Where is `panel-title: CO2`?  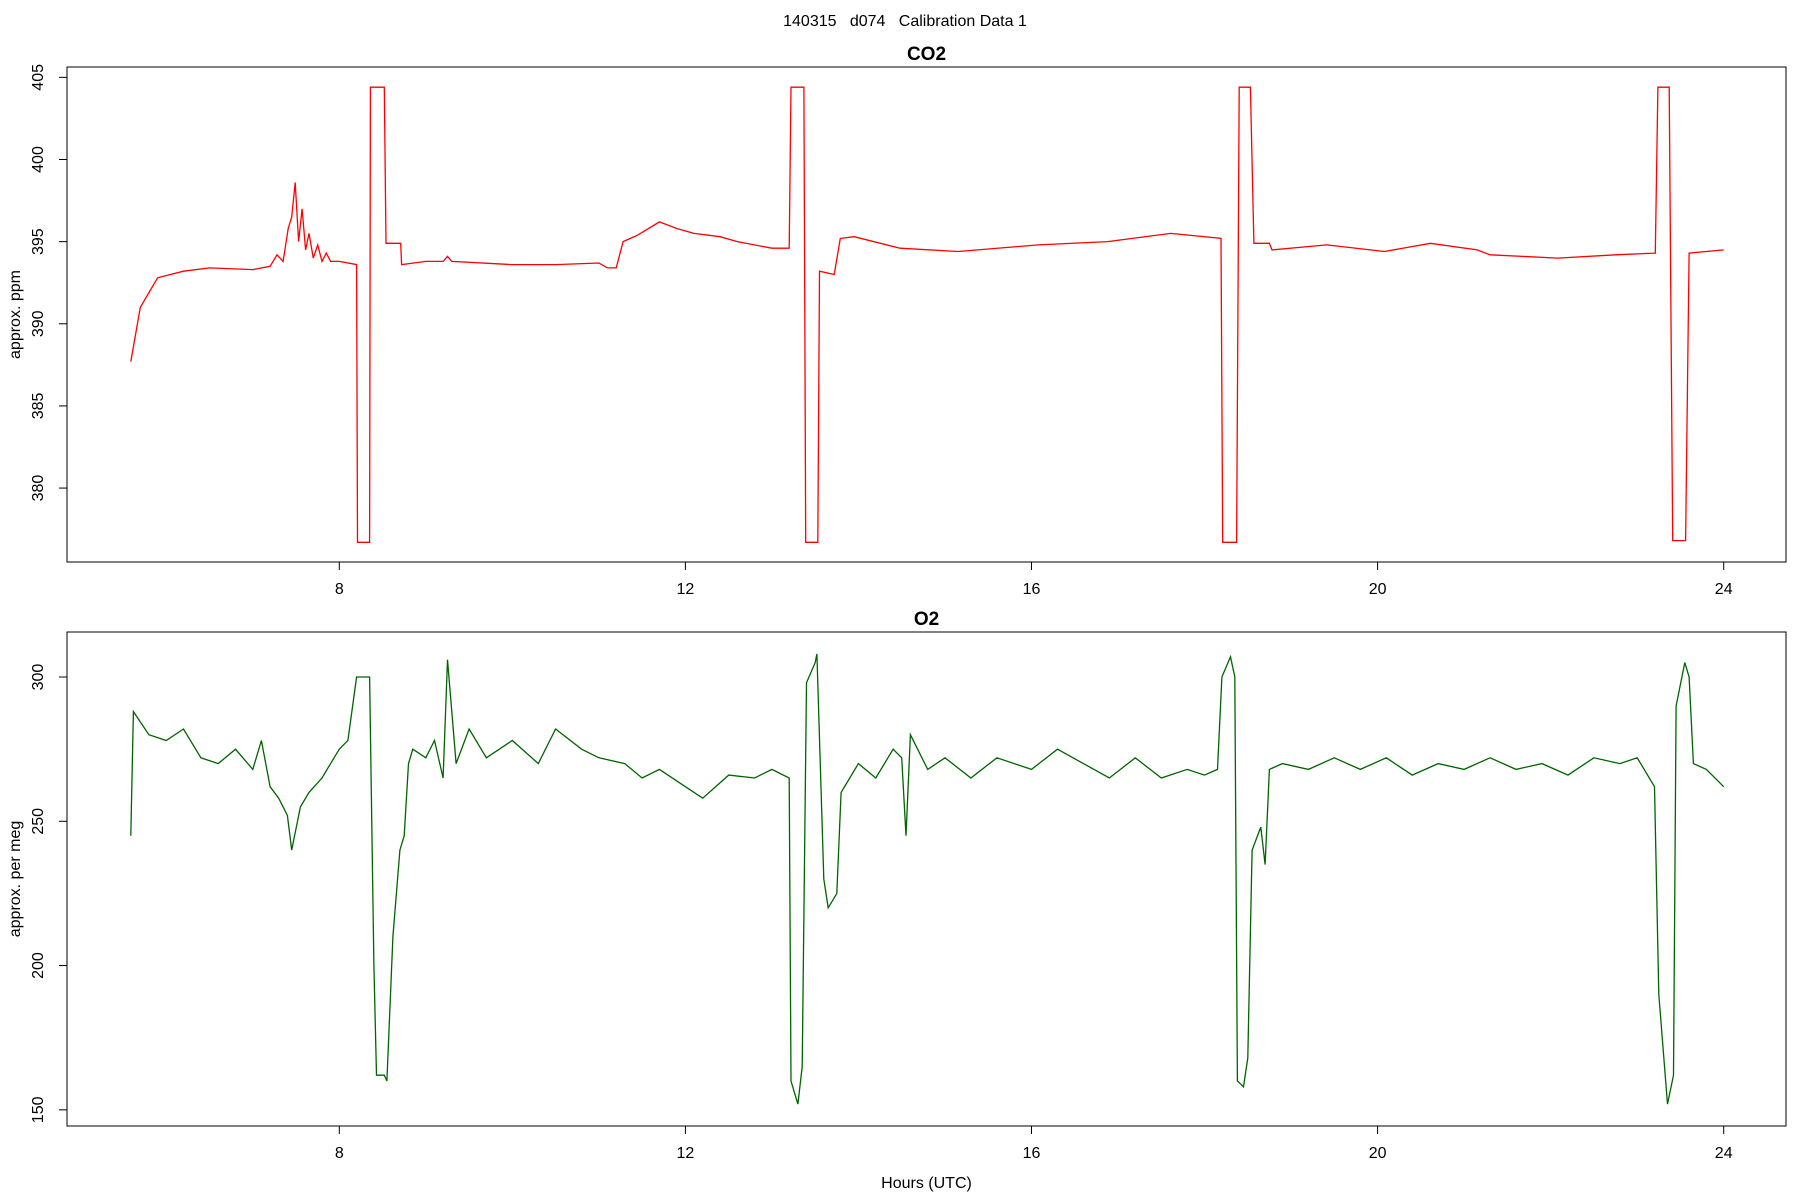
panel-title: CO2 is located at coordinates (926, 54).